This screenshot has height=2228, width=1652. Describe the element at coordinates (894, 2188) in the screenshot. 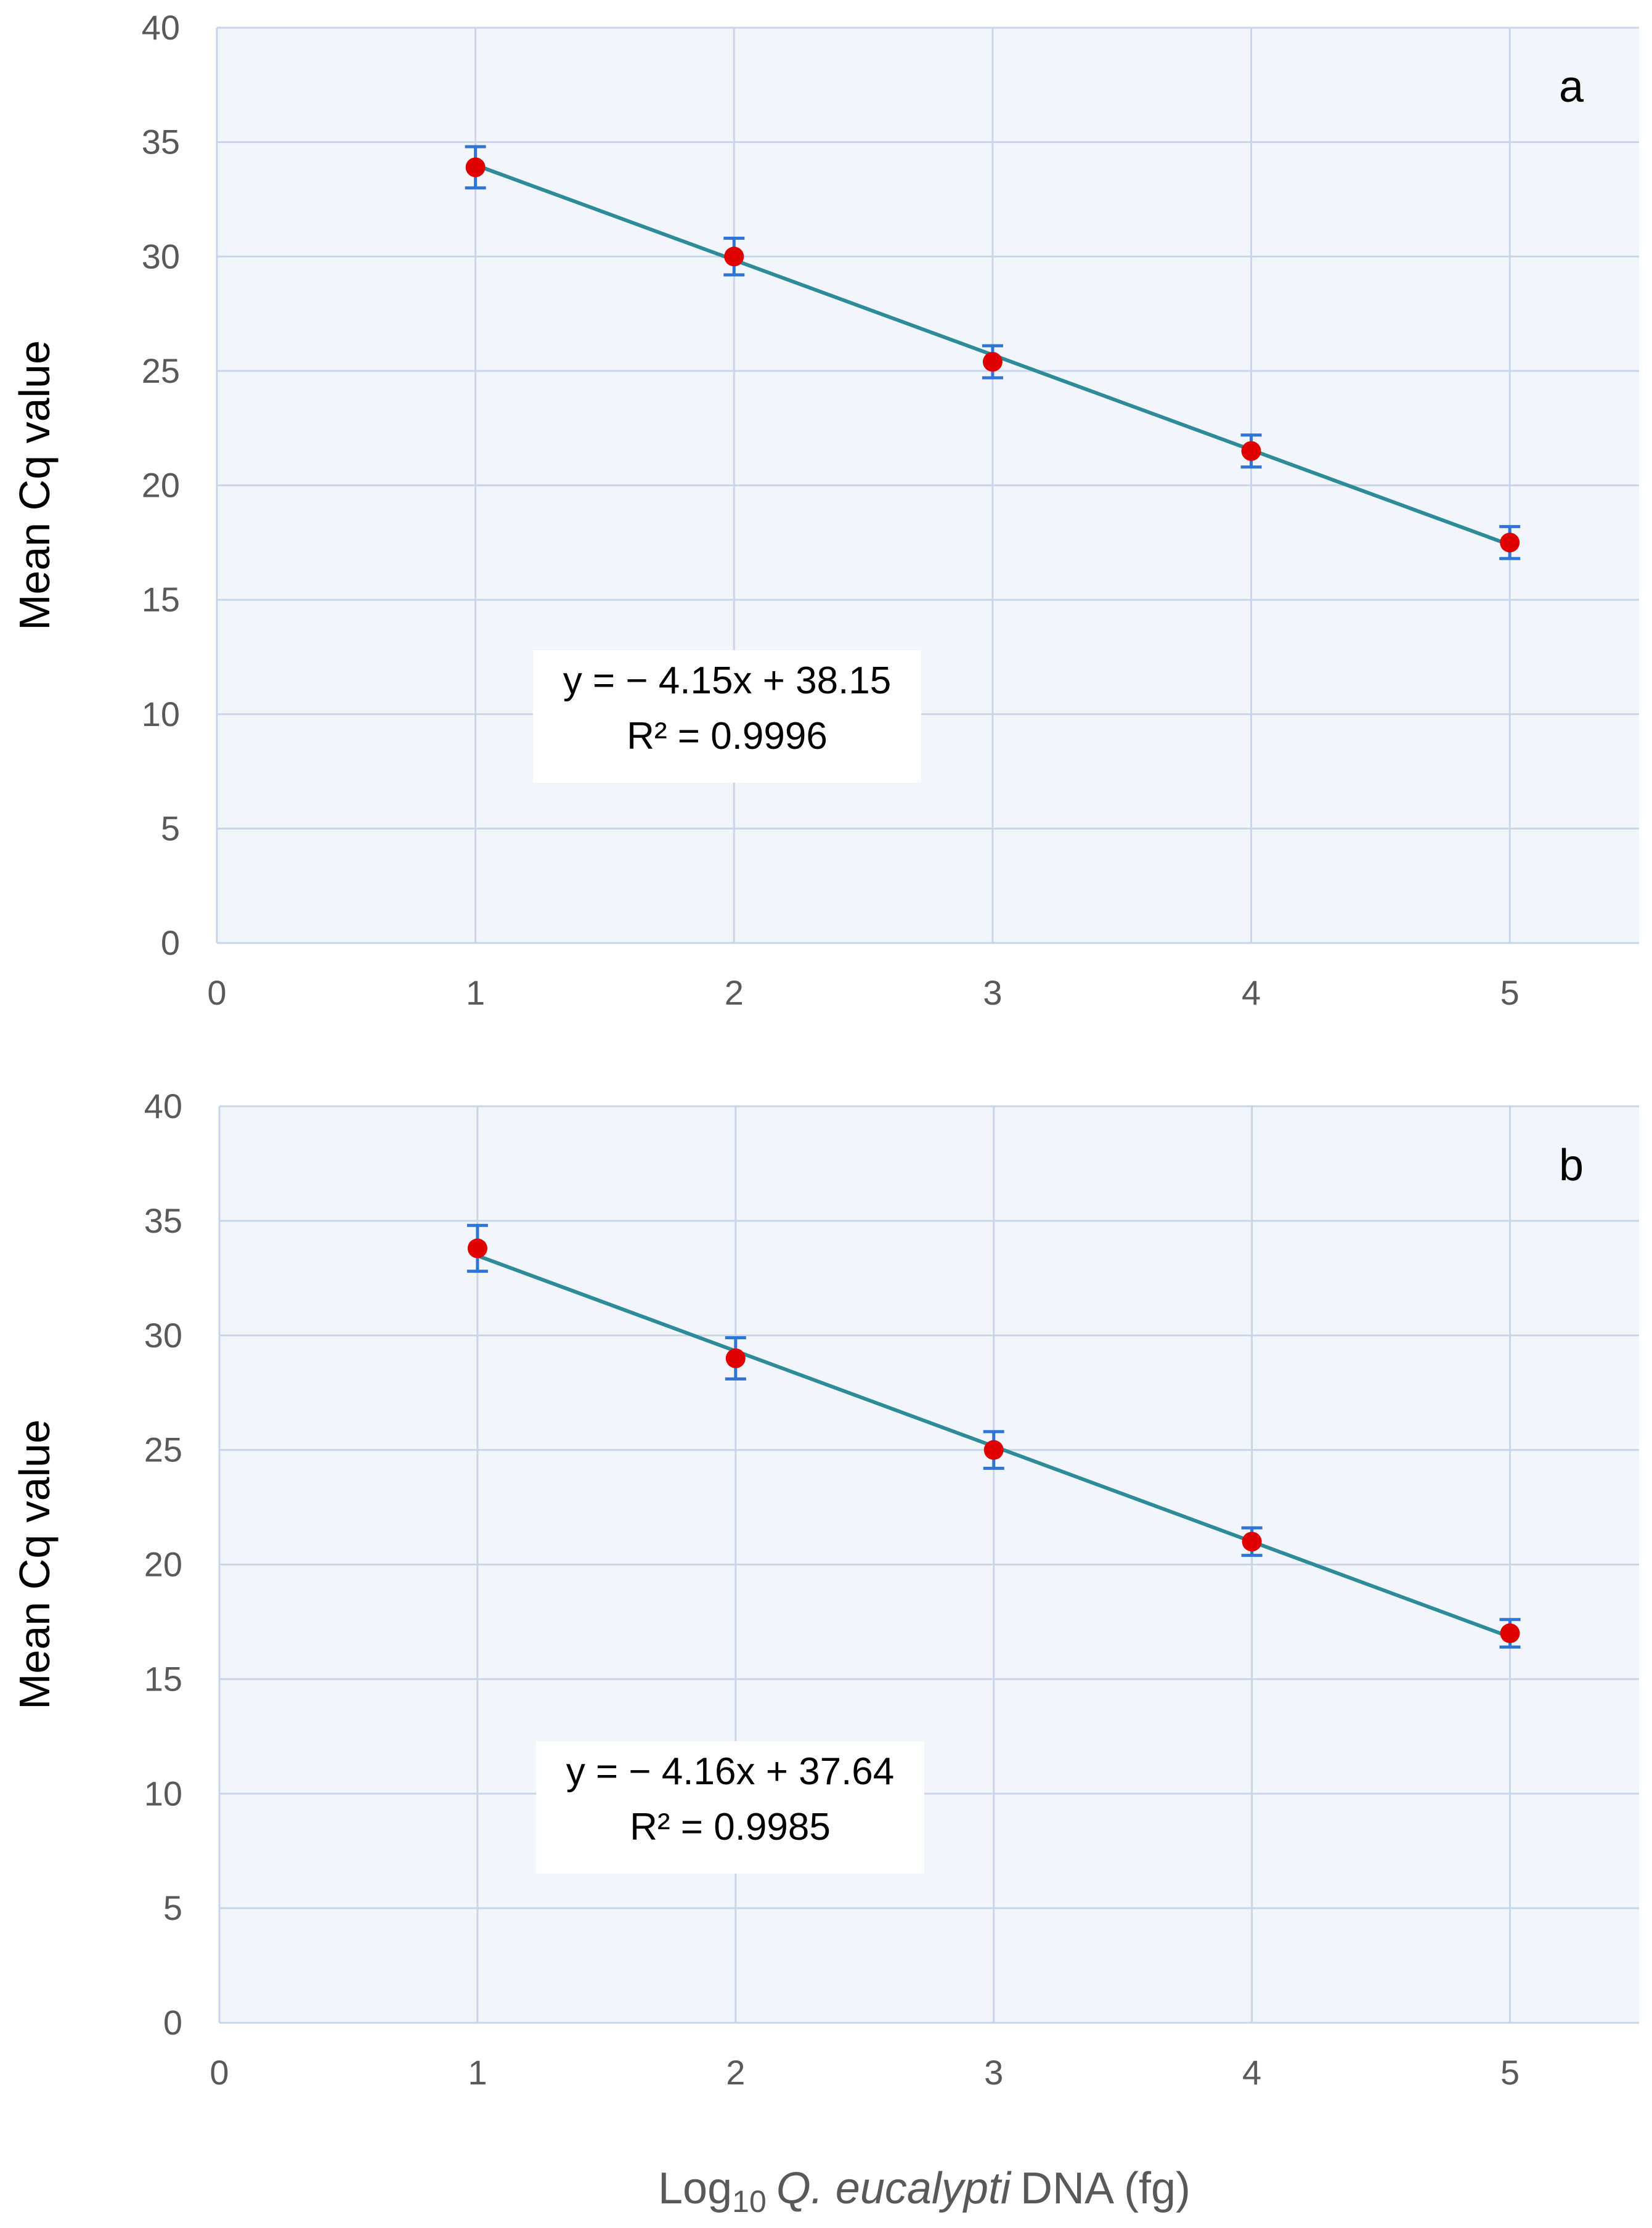

I see `x-axis-title-species: Q. eucalypti` at that location.